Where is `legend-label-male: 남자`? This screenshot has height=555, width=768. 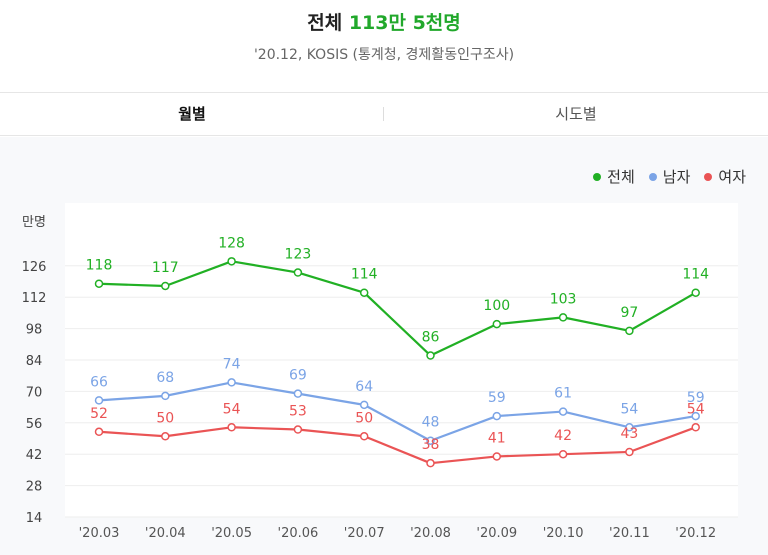
legend-label-male: 남자 is located at coordinates (676, 177).